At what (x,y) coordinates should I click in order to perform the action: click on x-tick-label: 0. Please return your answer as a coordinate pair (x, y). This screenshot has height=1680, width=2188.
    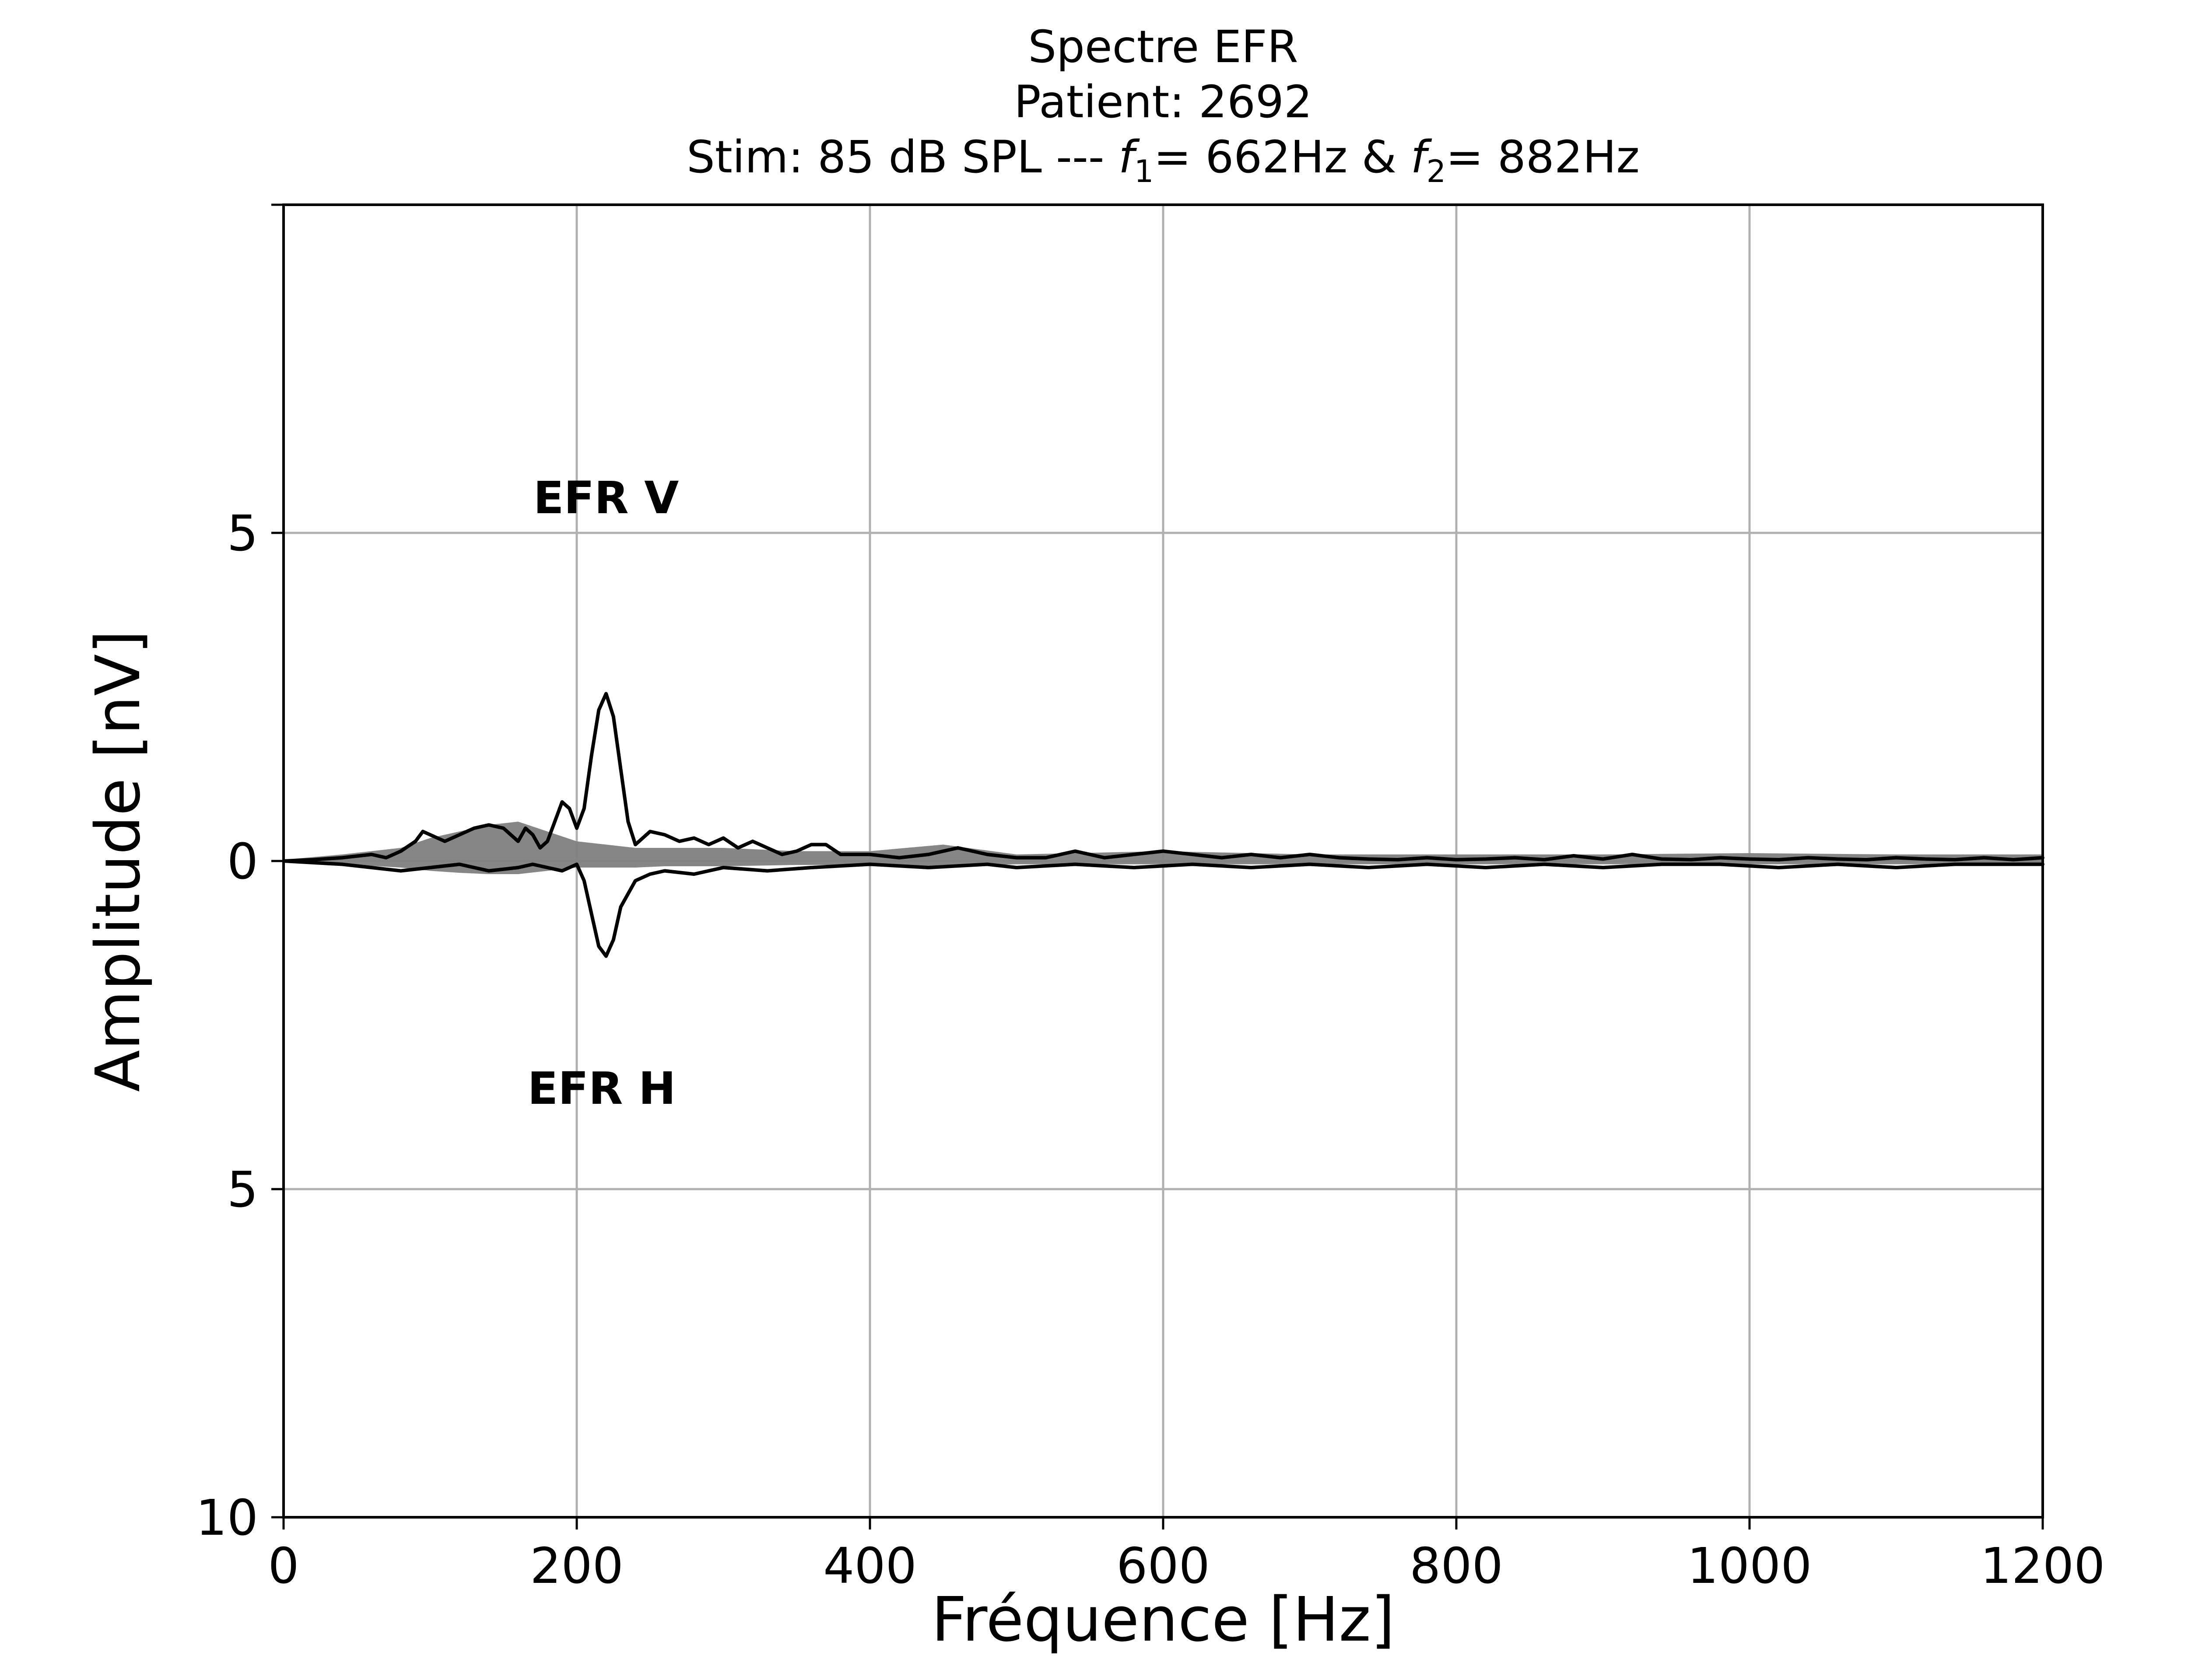
    Looking at the image, I should click on (283, 1566).